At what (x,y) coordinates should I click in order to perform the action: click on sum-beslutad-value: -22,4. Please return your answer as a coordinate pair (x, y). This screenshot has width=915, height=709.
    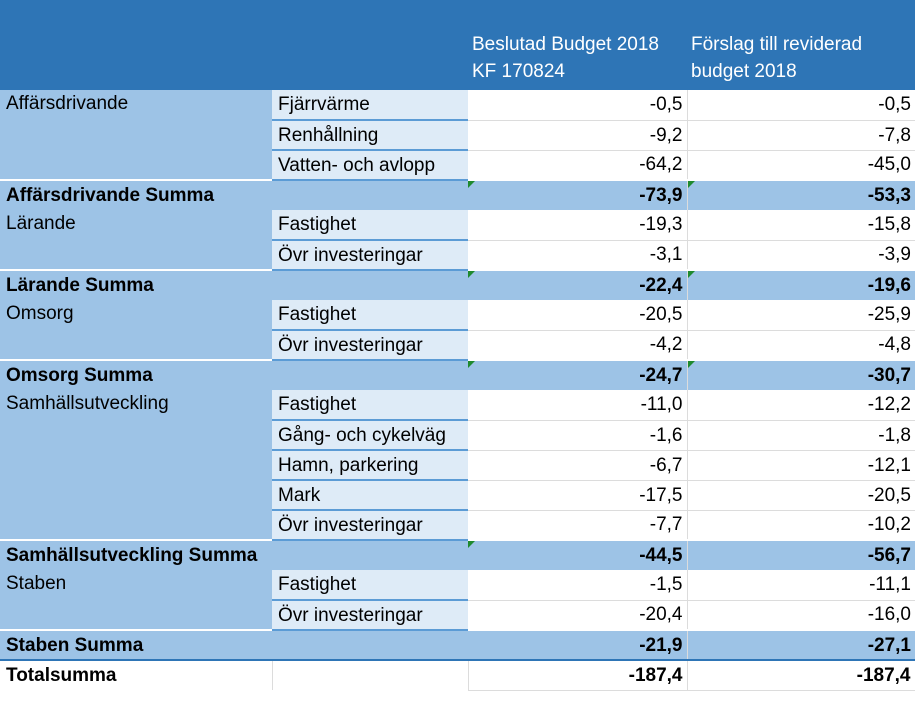
    Looking at the image, I should click on (661, 285).